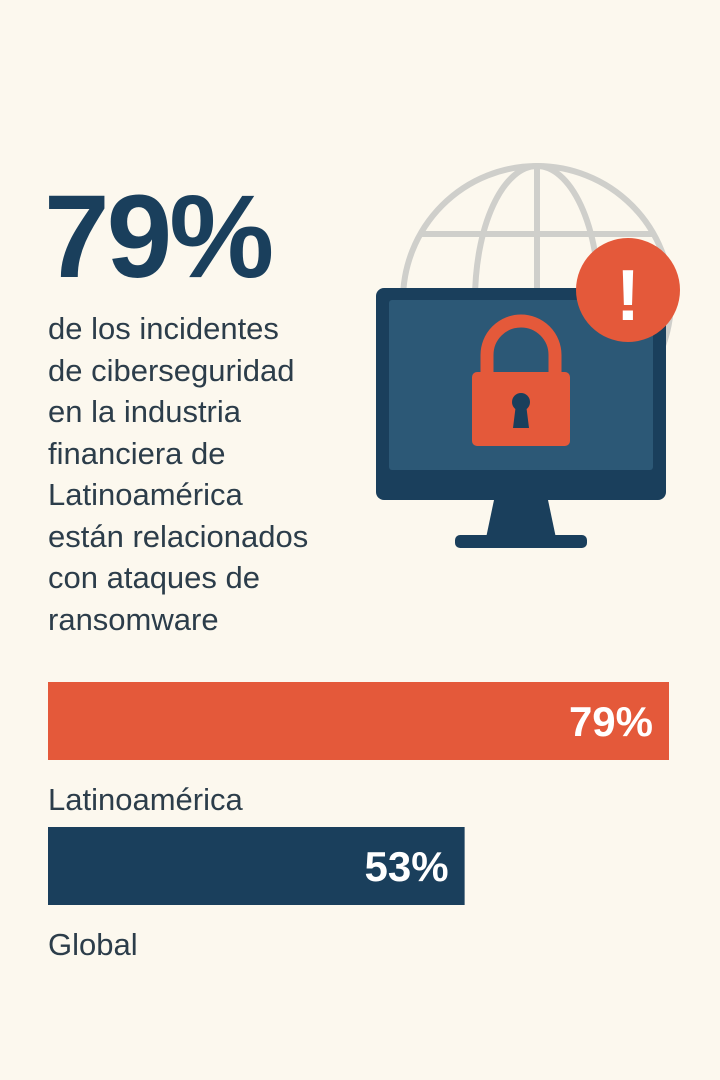 The image size is (720, 1080). I want to click on bar-global, so click(256, 866).